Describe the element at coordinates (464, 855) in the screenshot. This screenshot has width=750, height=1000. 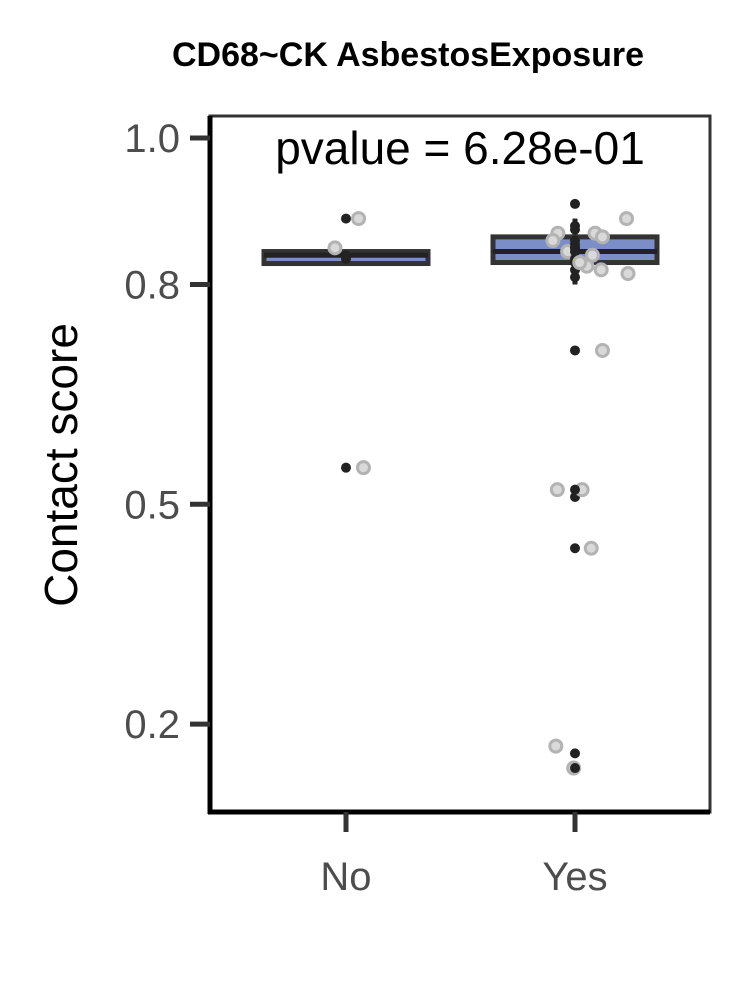
I see `x-ticks: No Yes` at that location.